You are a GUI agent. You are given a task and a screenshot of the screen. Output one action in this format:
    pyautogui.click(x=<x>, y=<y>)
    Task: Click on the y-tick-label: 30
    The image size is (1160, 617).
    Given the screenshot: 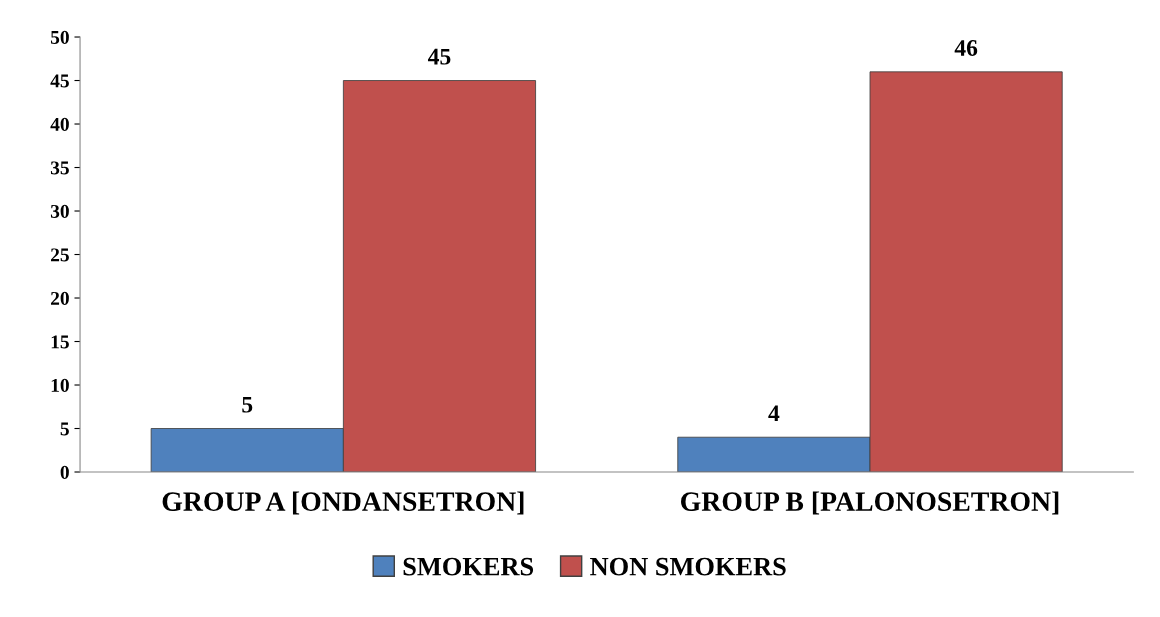 What is the action you would take?
    pyautogui.click(x=59, y=211)
    